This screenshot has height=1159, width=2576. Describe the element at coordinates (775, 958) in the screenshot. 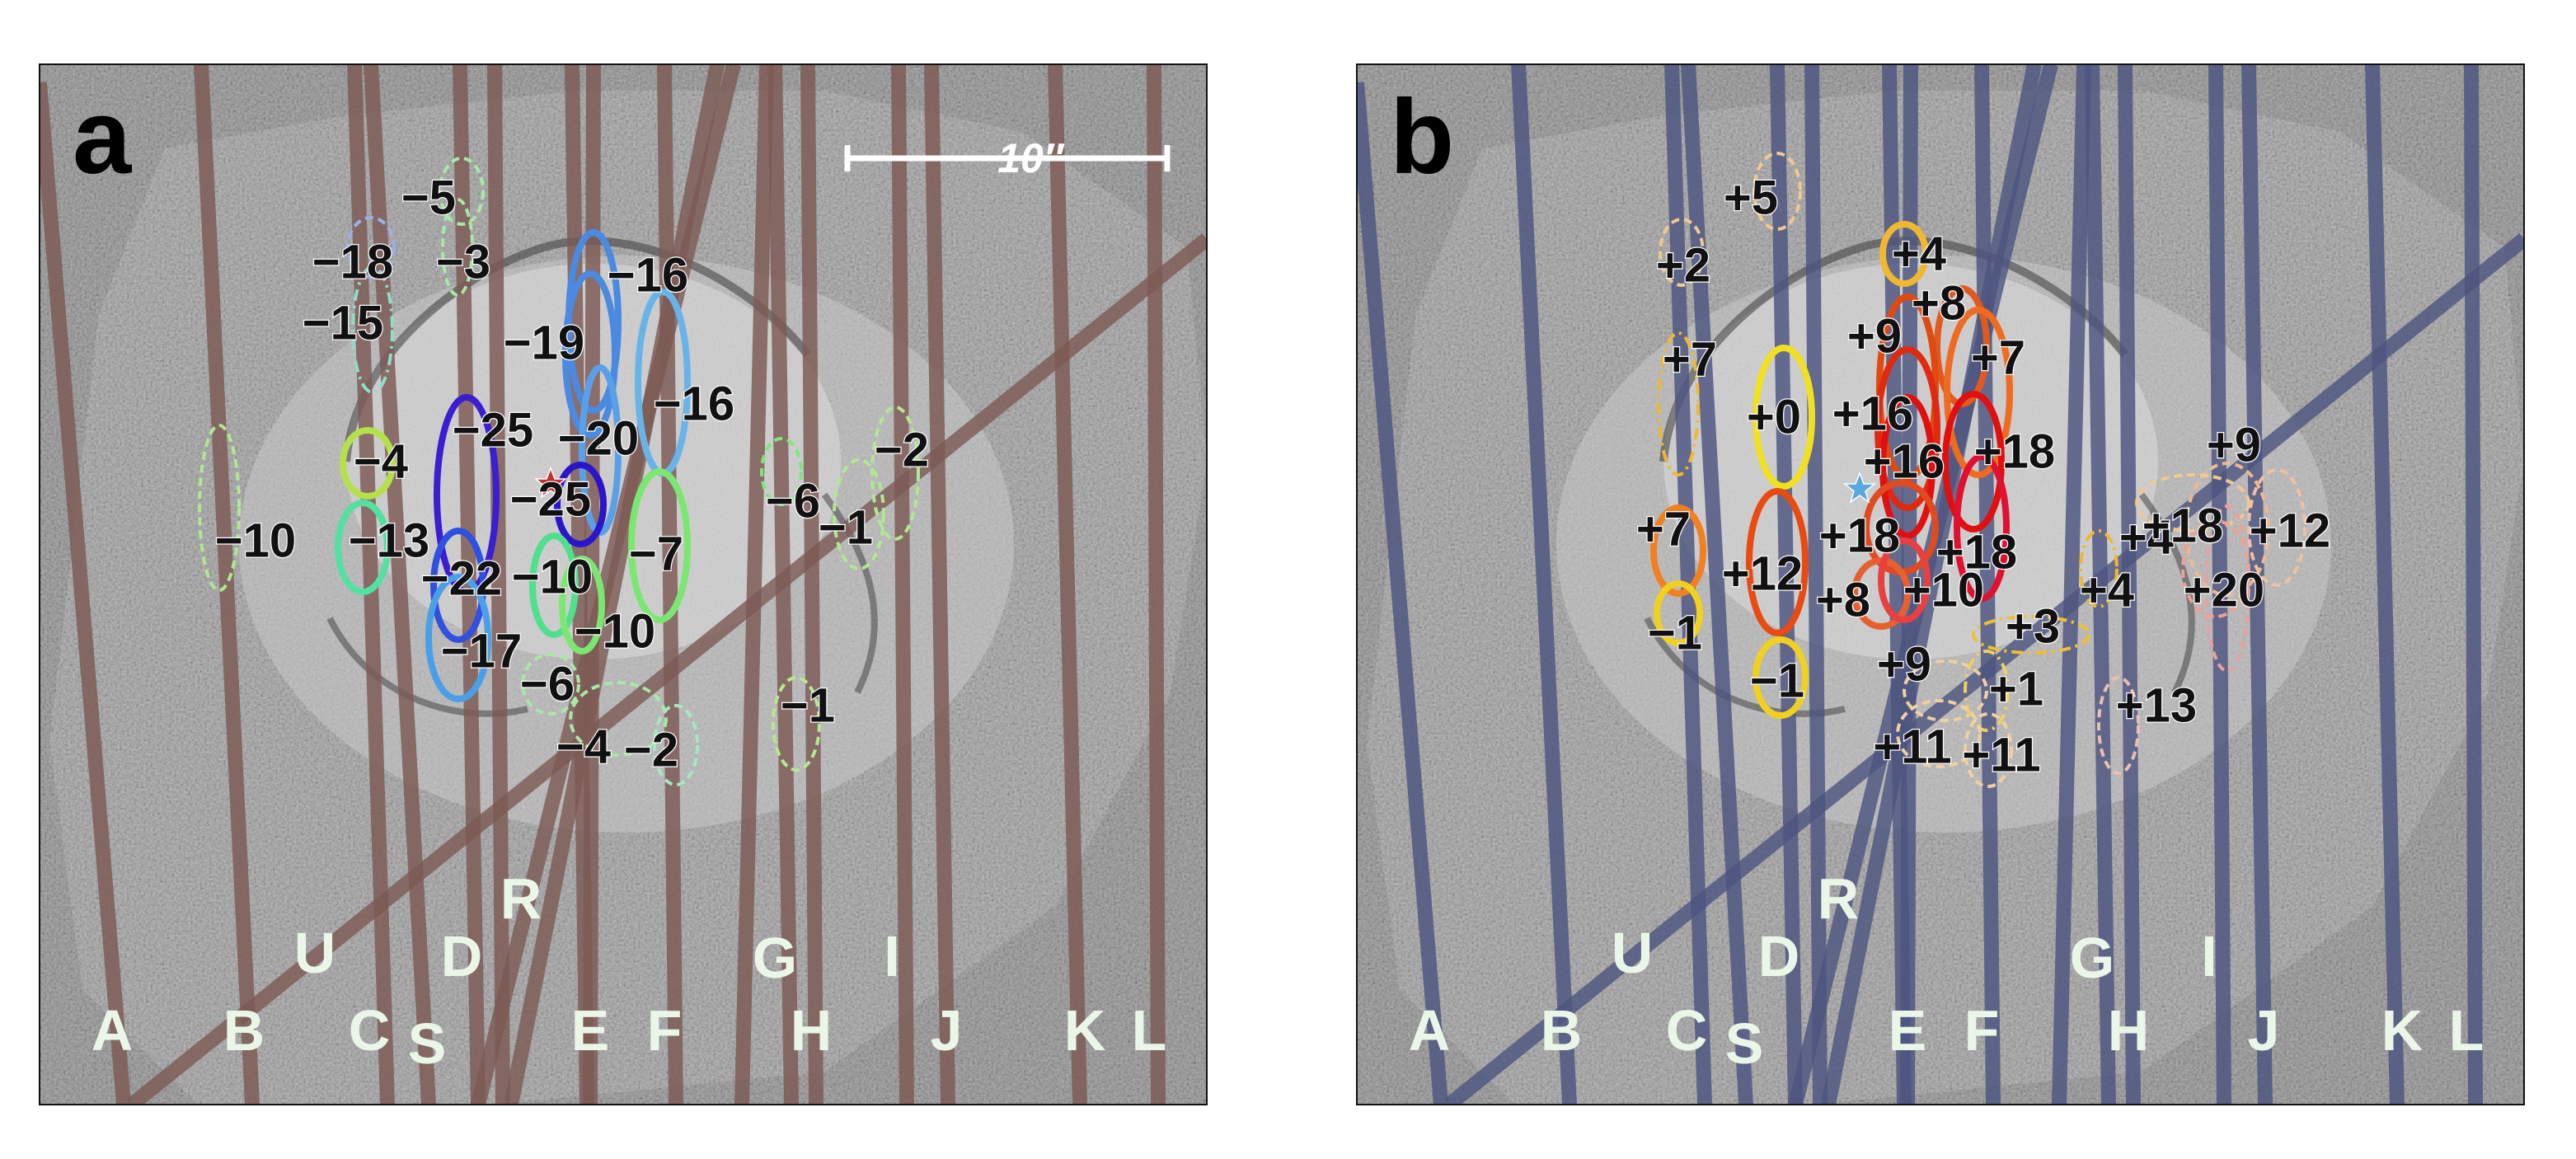

I see `slit-label-g: G` at that location.